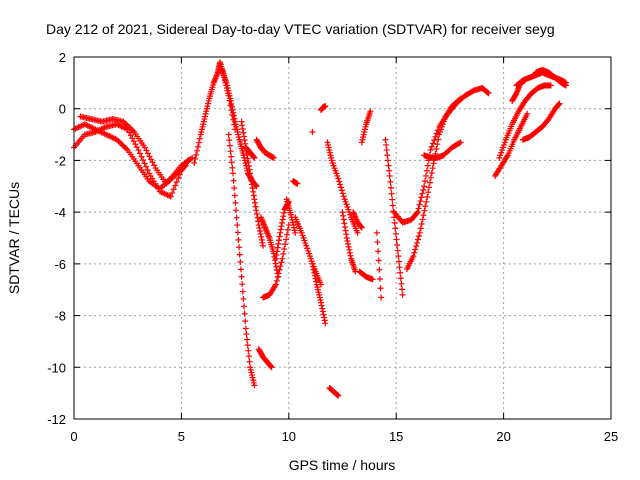 The width and height of the screenshot is (640, 480). I want to click on y-tick-label: -6, so click(60, 264).